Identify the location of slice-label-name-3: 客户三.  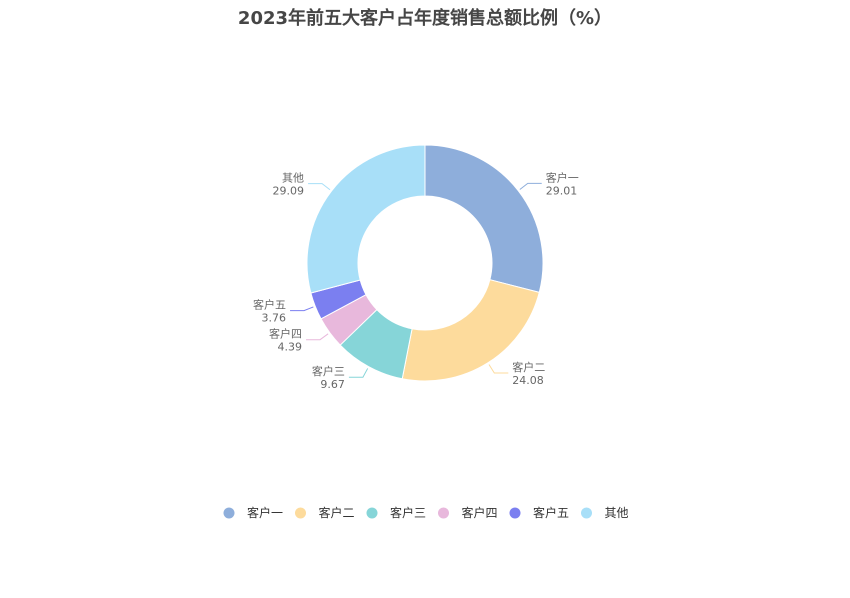
(328, 371).